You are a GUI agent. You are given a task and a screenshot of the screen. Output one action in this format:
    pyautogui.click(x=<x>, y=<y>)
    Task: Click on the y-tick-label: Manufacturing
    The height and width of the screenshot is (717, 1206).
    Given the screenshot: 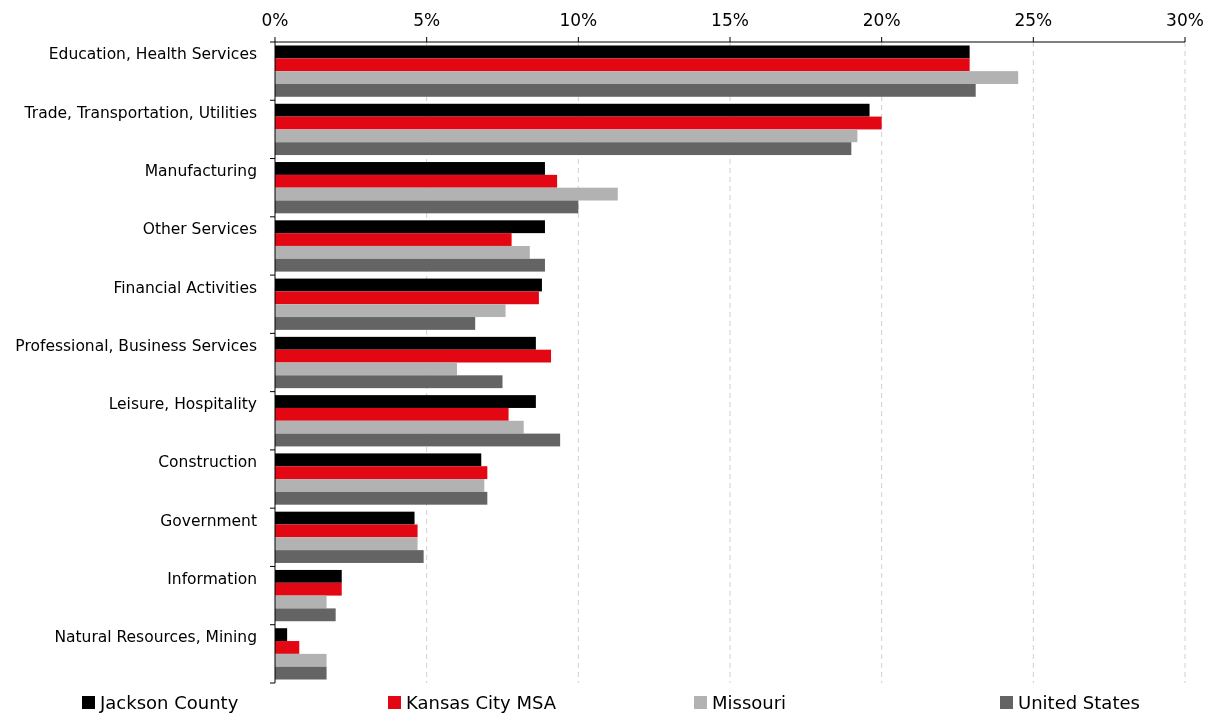 What is the action you would take?
    pyautogui.click(x=200, y=171)
    